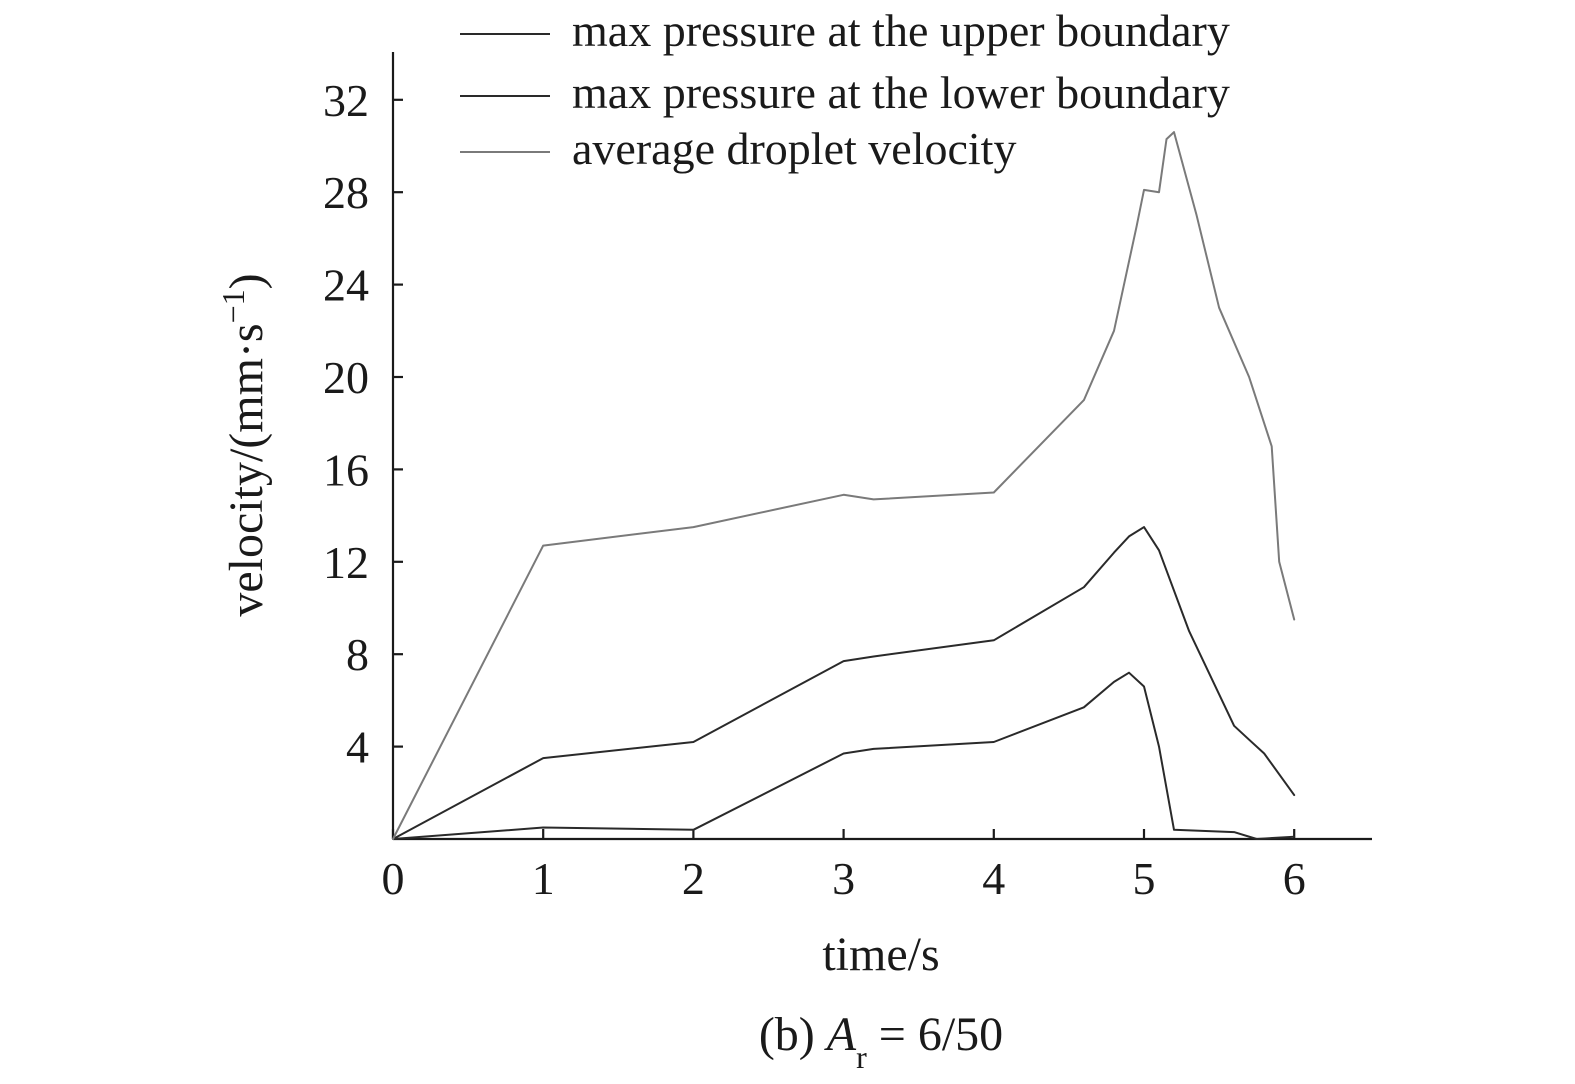 Image resolution: width=1575 pixels, height=1084 pixels. Describe the element at coordinates (880, 954) in the screenshot. I see `x-axis-title: time/s` at that location.